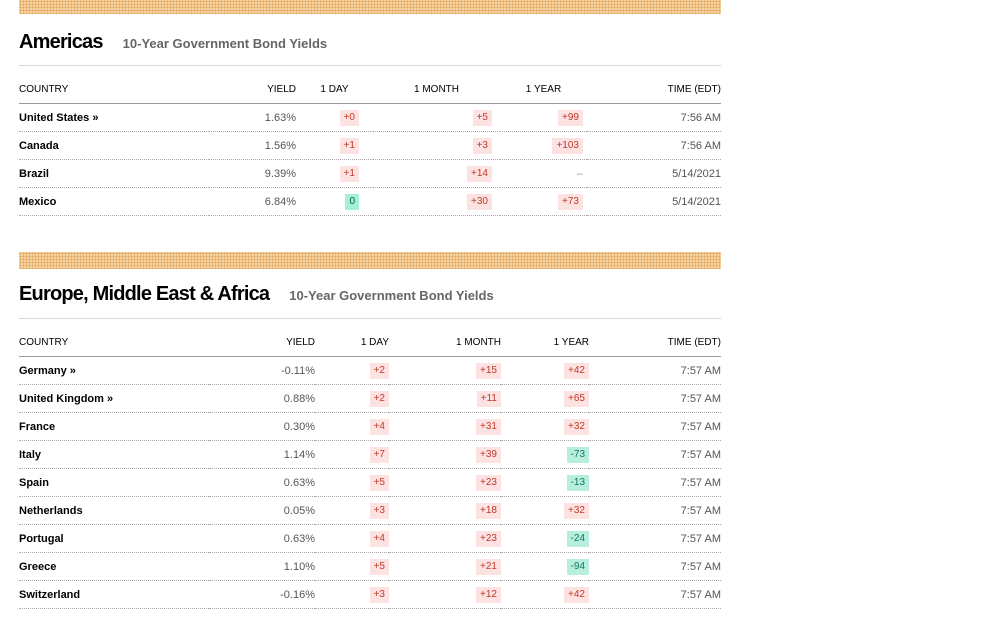 The height and width of the screenshot is (624, 1000). What do you see at coordinates (352, 201) in the screenshot?
I see `day-change-badge: 0` at bounding box center [352, 201].